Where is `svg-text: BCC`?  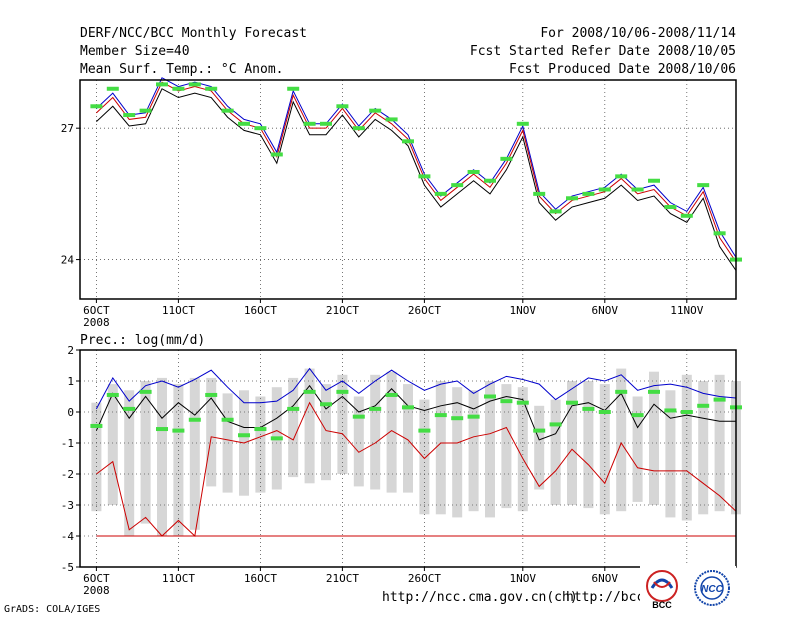
svg-text: BCC is located at coordinates (662, 605).